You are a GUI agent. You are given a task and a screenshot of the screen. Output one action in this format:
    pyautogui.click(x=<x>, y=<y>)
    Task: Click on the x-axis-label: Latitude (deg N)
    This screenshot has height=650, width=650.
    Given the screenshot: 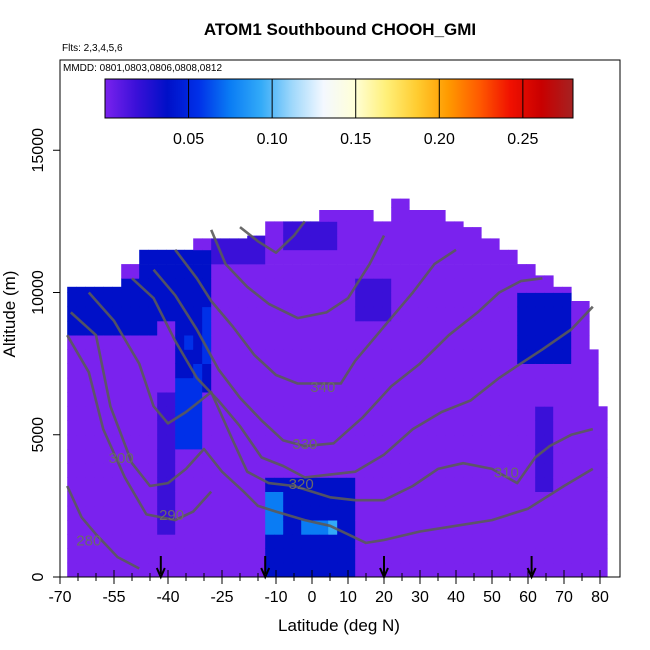 What is the action you would take?
    pyautogui.click(x=339, y=625)
    